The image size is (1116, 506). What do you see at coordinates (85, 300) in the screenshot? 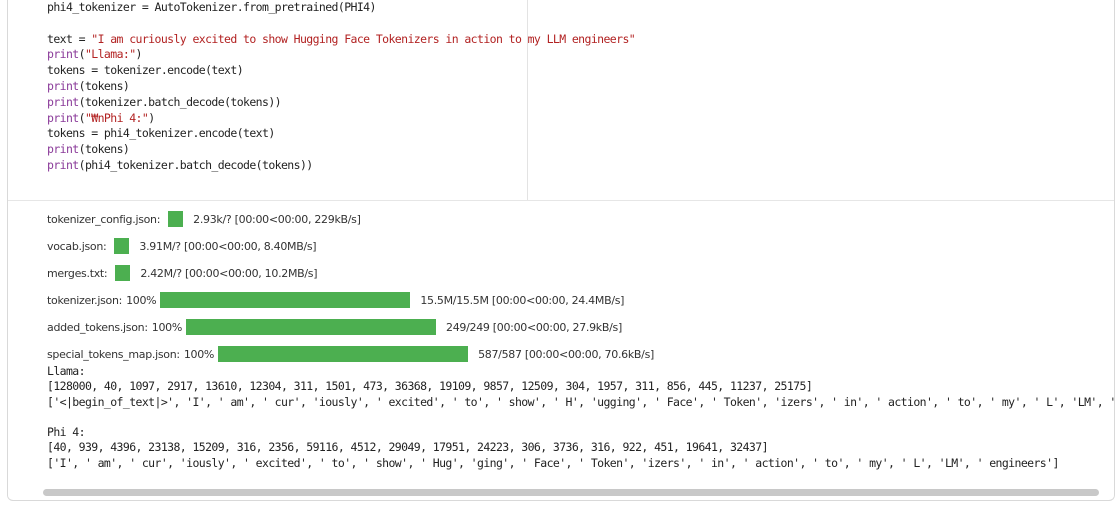
I see `progress-file-label: tokenizer.json:` at bounding box center [85, 300].